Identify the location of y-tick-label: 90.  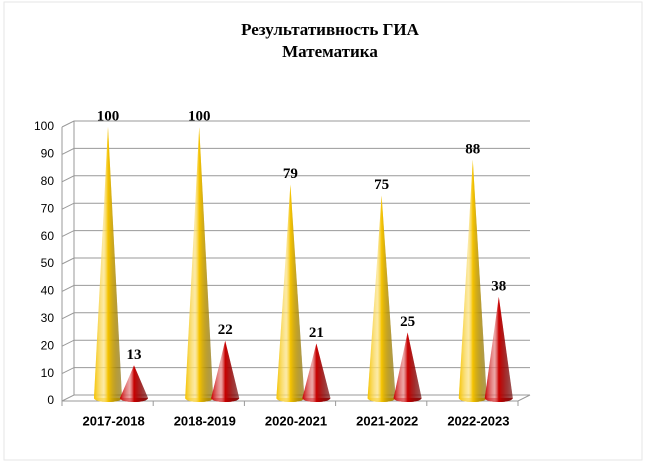
(48, 154).